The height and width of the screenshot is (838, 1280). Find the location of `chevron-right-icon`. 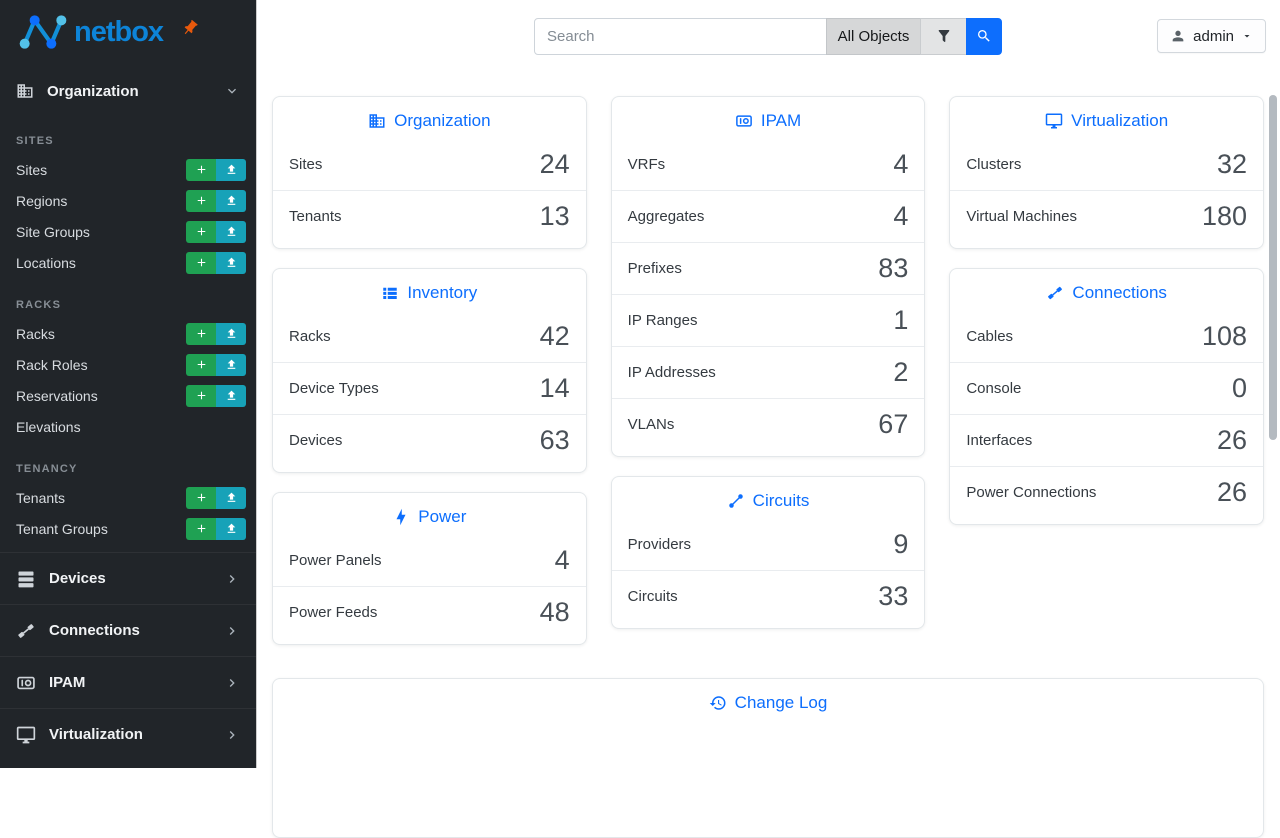

chevron-right-icon is located at coordinates (232, 683).